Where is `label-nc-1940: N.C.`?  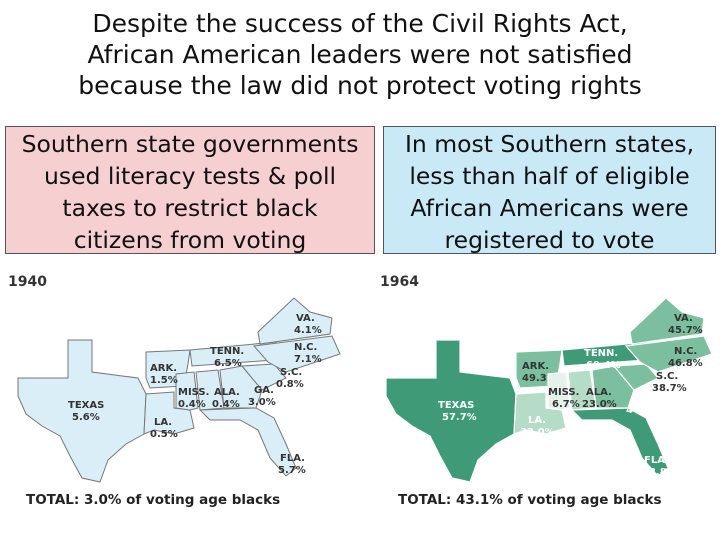
label-nc-1940: N.C. is located at coordinates (305, 347).